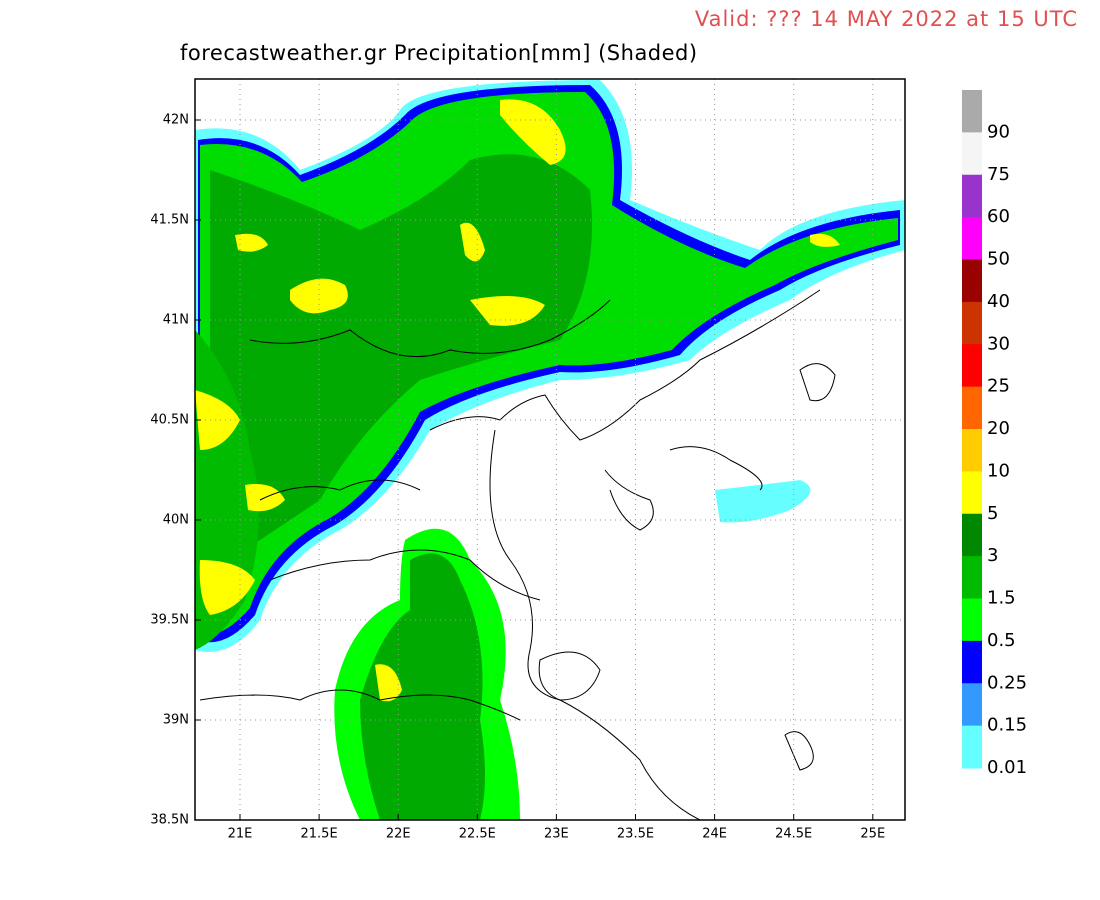  What do you see at coordinates (998, 428) in the screenshot?
I see `colorbar-label: 20` at bounding box center [998, 428].